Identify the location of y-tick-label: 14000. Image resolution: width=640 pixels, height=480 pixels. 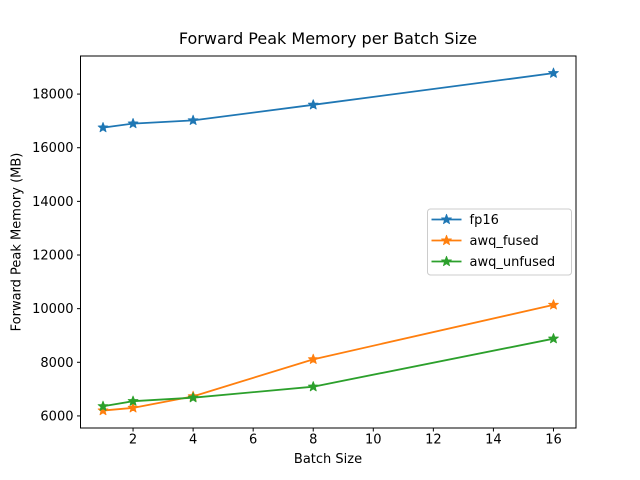
(52, 202).